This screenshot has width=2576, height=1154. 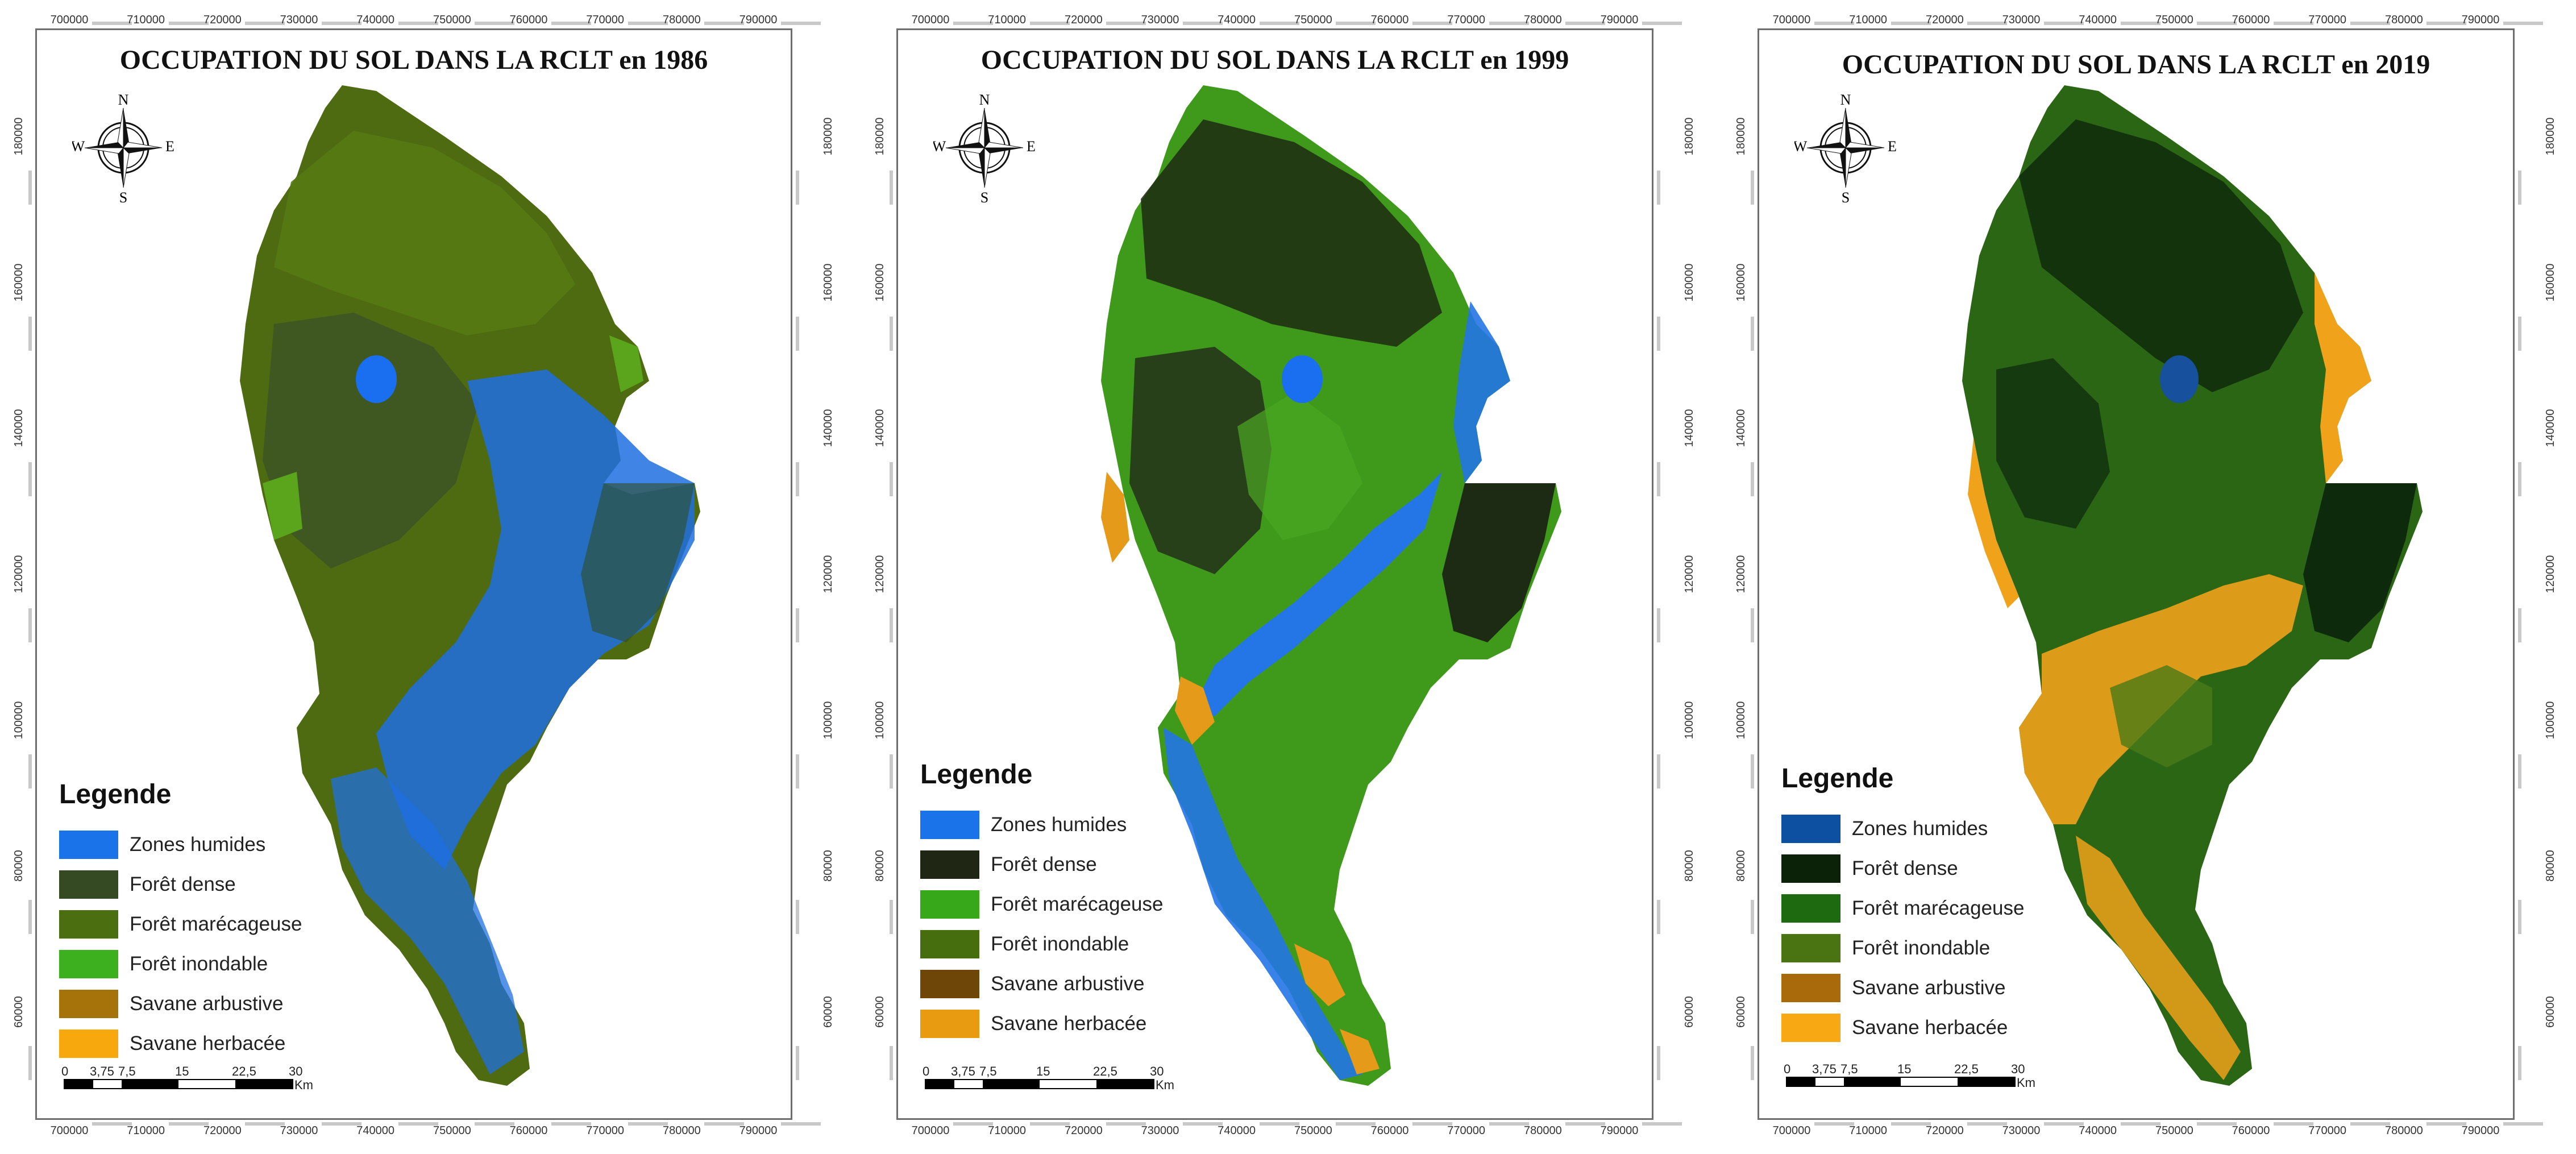 What do you see at coordinates (1620, 20) in the screenshot?
I see `x-tick-label: 790000` at bounding box center [1620, 20].